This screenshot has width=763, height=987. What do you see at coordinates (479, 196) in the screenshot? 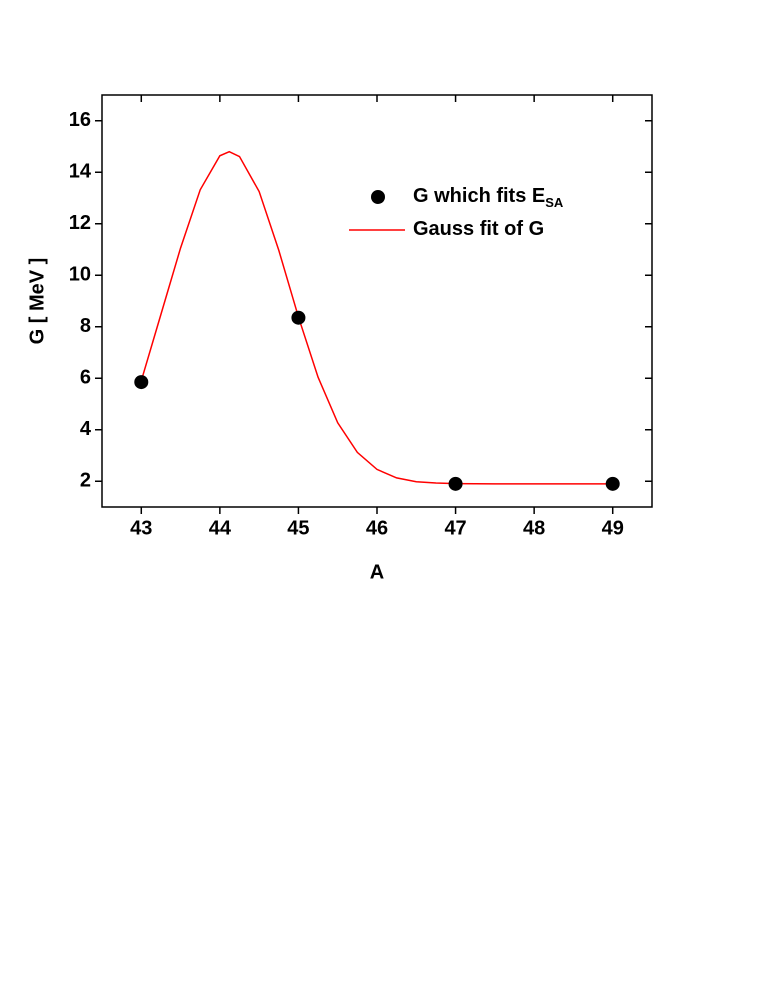
I see `legend-text: G which fits E` at bounding box center [479, 196].